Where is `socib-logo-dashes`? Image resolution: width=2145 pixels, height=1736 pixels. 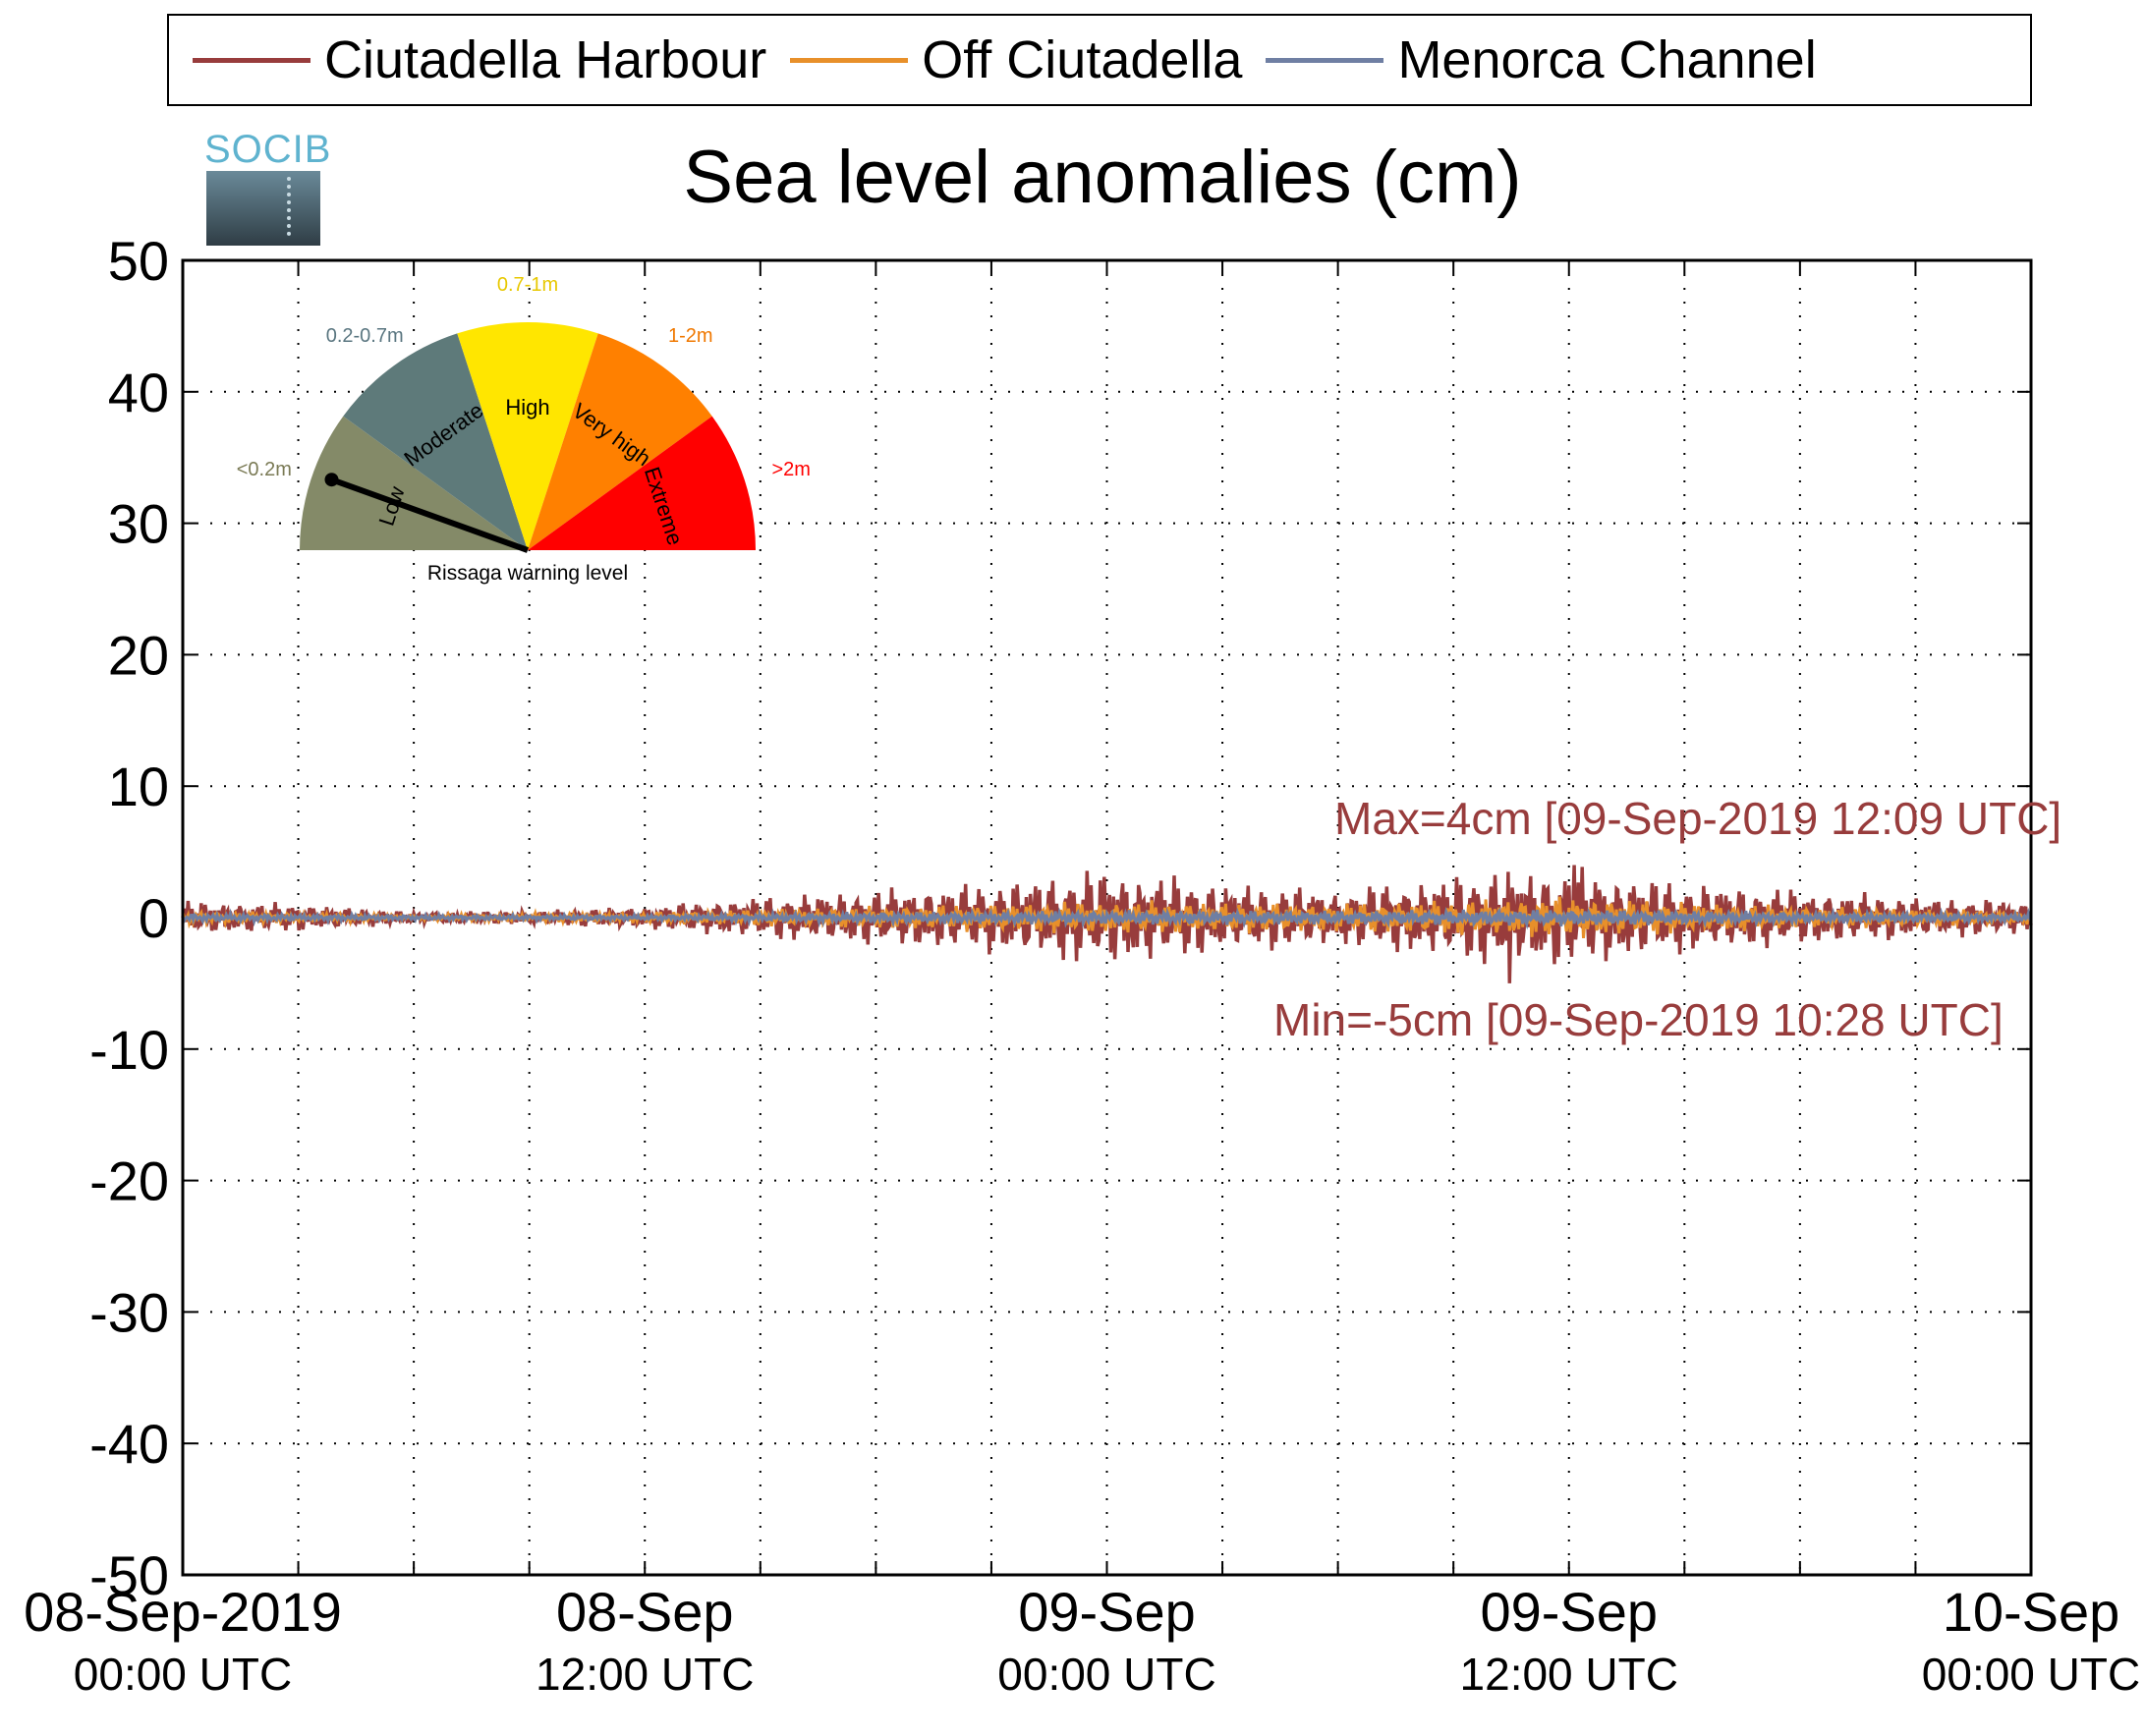
socib-logo-dashes is located at coordinates (291, 206).